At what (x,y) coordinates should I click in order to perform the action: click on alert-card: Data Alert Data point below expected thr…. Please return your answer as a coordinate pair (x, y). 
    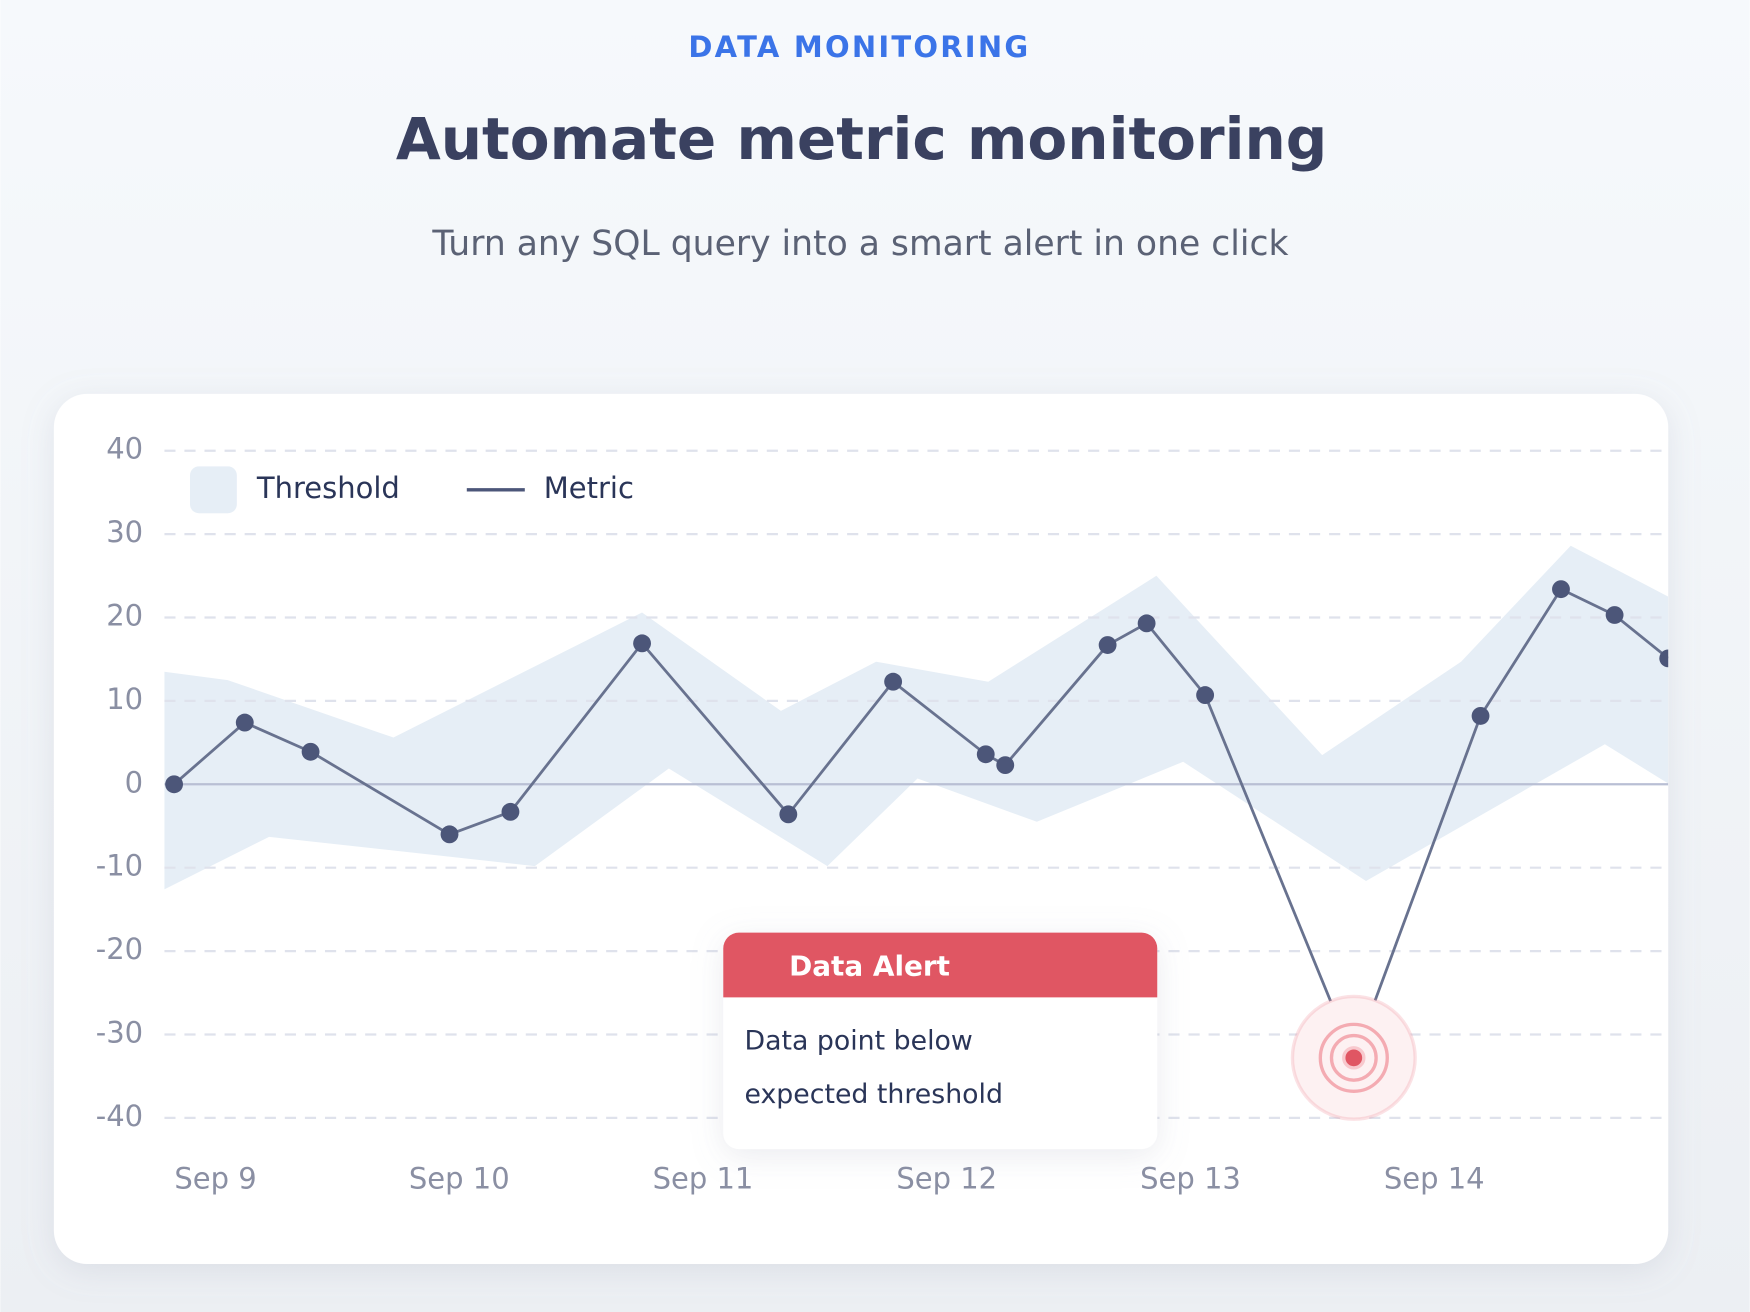
    Looking at the image, I should click on (940, 1041).